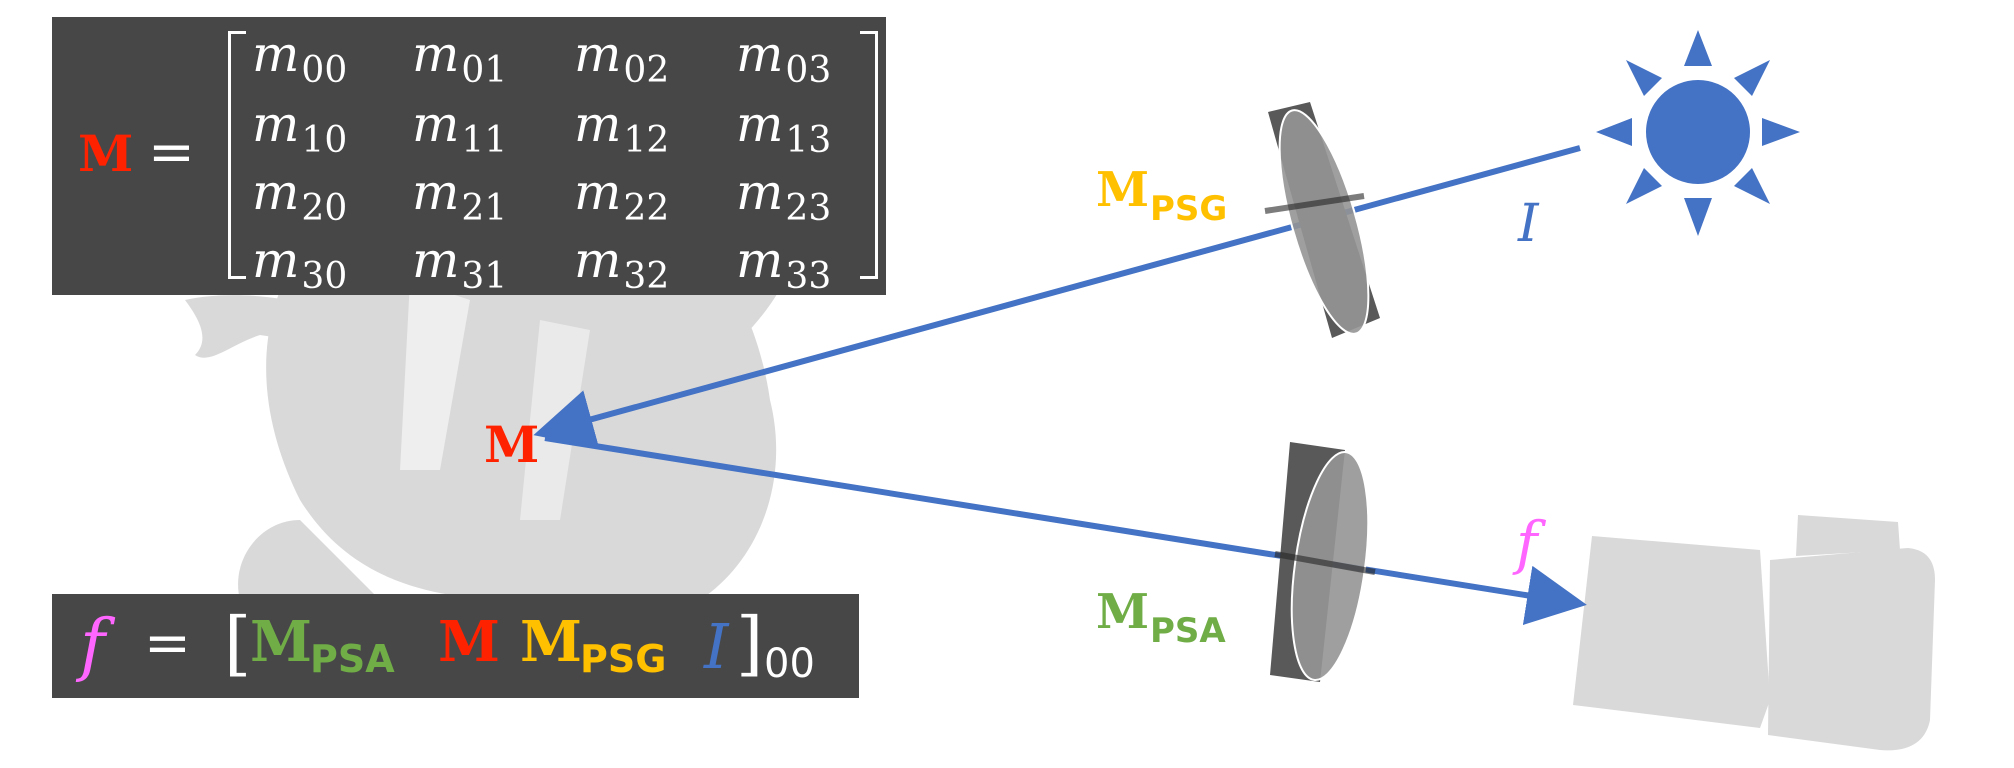 This screenshot has height=768, width=2014. What do you see at coordinates (789, 664) in the screenshot?
I see `formula-close-sub: 00` at bounding box center [789, 664].